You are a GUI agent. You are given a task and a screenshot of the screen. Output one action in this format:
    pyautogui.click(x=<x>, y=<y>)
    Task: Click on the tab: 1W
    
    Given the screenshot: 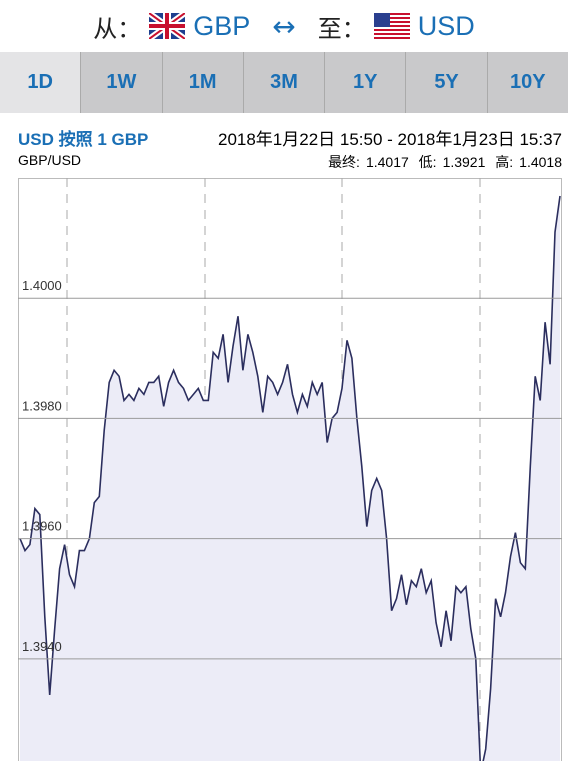 What is the action you would take?
    pyautogui.click(x=120, y=82)
    